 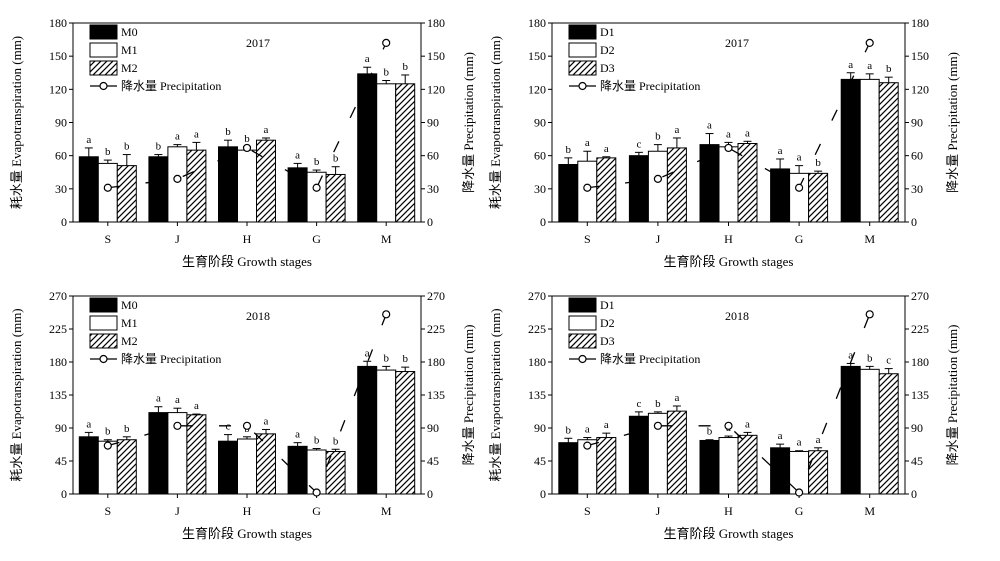 What do you see at coordinates (129, 32) in the screenshot?
I see `legend-label: M0` at bounding box center [129, 32].